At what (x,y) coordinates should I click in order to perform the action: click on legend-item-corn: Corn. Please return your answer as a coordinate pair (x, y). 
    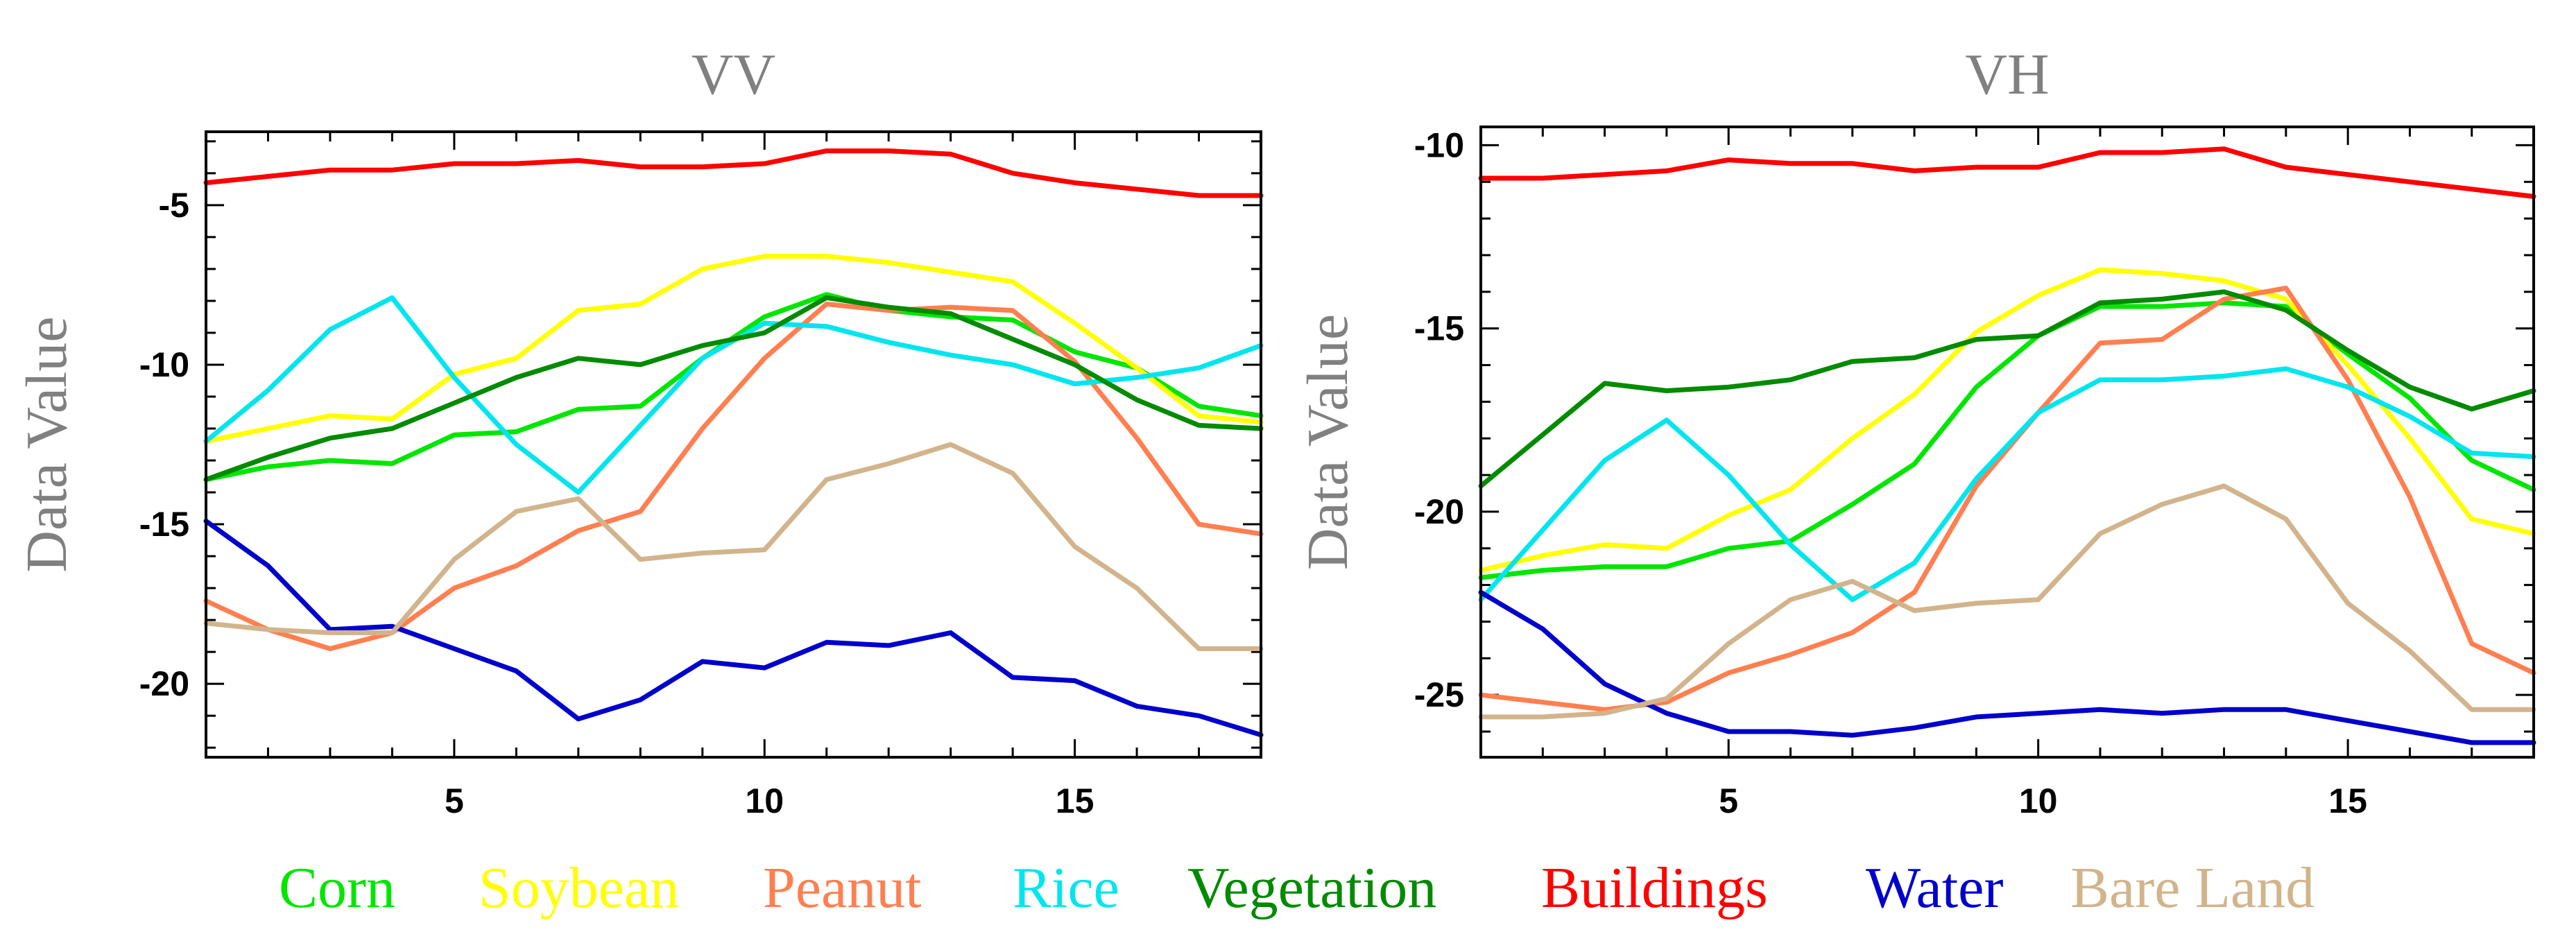
    Looking at the image, I should click on (337, 888).